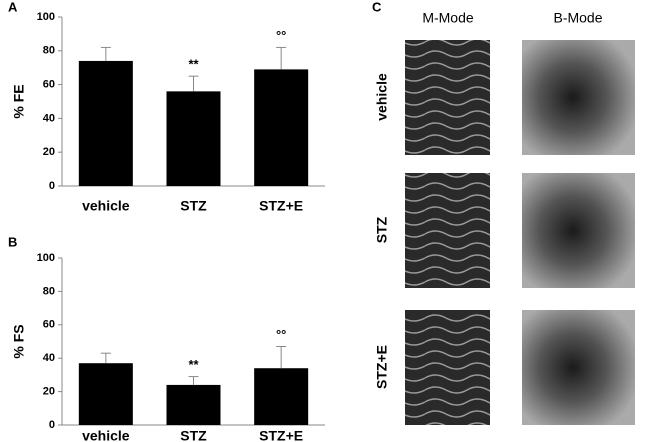 The width and height of the screenshot is (647, 442). Describe the element at coordinates (577, 18) in the screenshot. I see `column-label: B-Mode` at that location.